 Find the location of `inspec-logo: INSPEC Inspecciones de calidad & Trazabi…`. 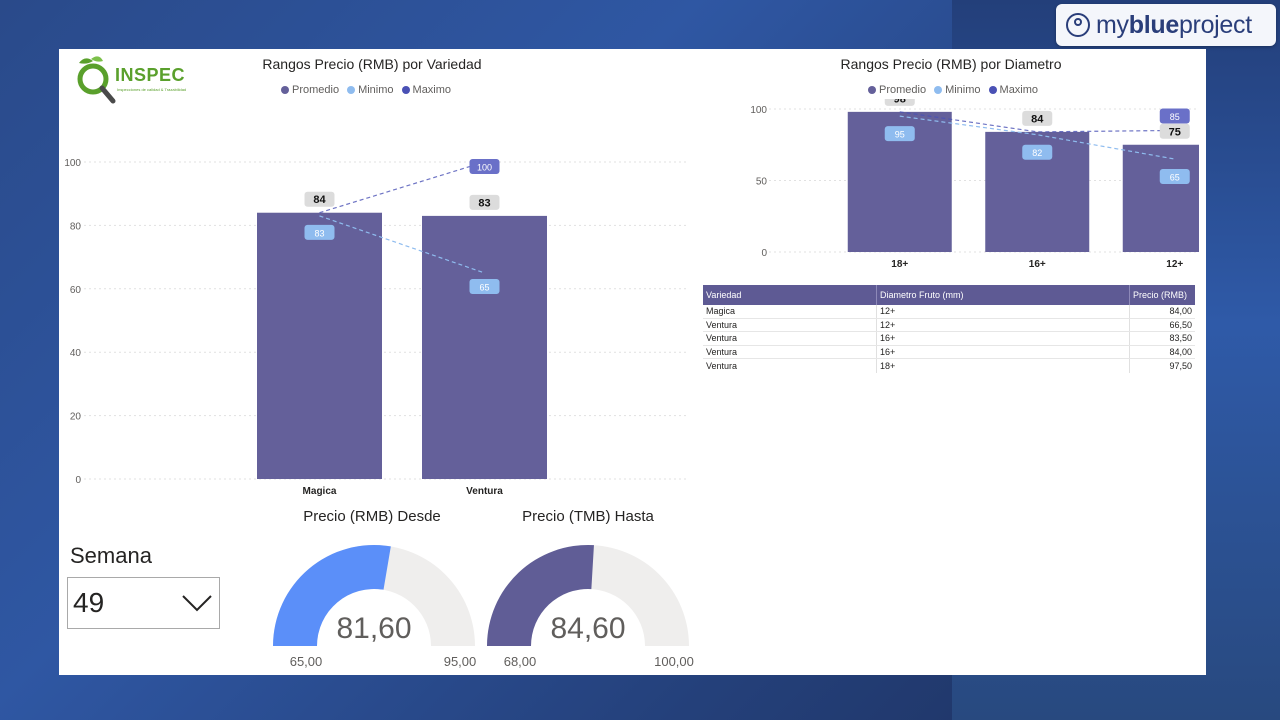

inspec-logo: INSPEC Inspecciones de calidad & Trazabi… is located at coordinates (127, 79).